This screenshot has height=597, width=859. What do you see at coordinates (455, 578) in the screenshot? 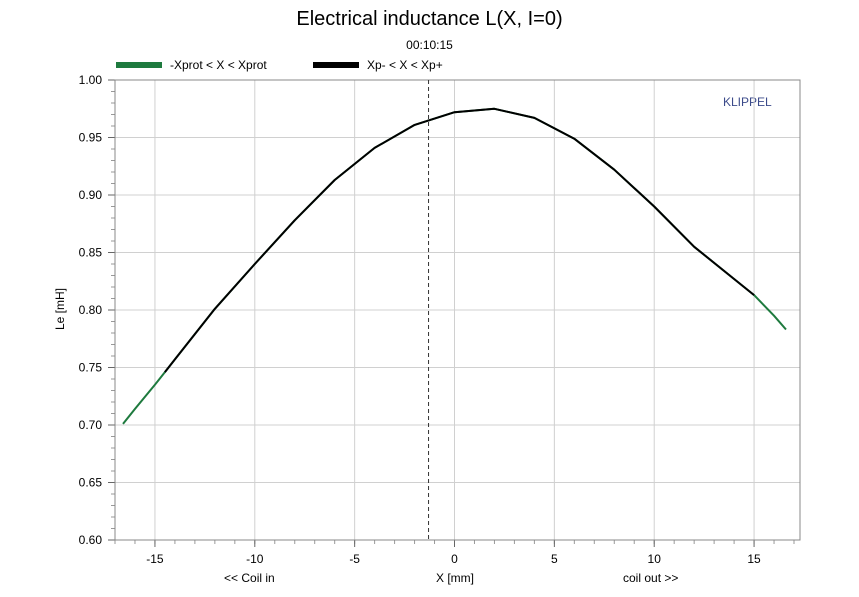
I see `x-axis-label: X [mm]` at bounding box center [455, 578].